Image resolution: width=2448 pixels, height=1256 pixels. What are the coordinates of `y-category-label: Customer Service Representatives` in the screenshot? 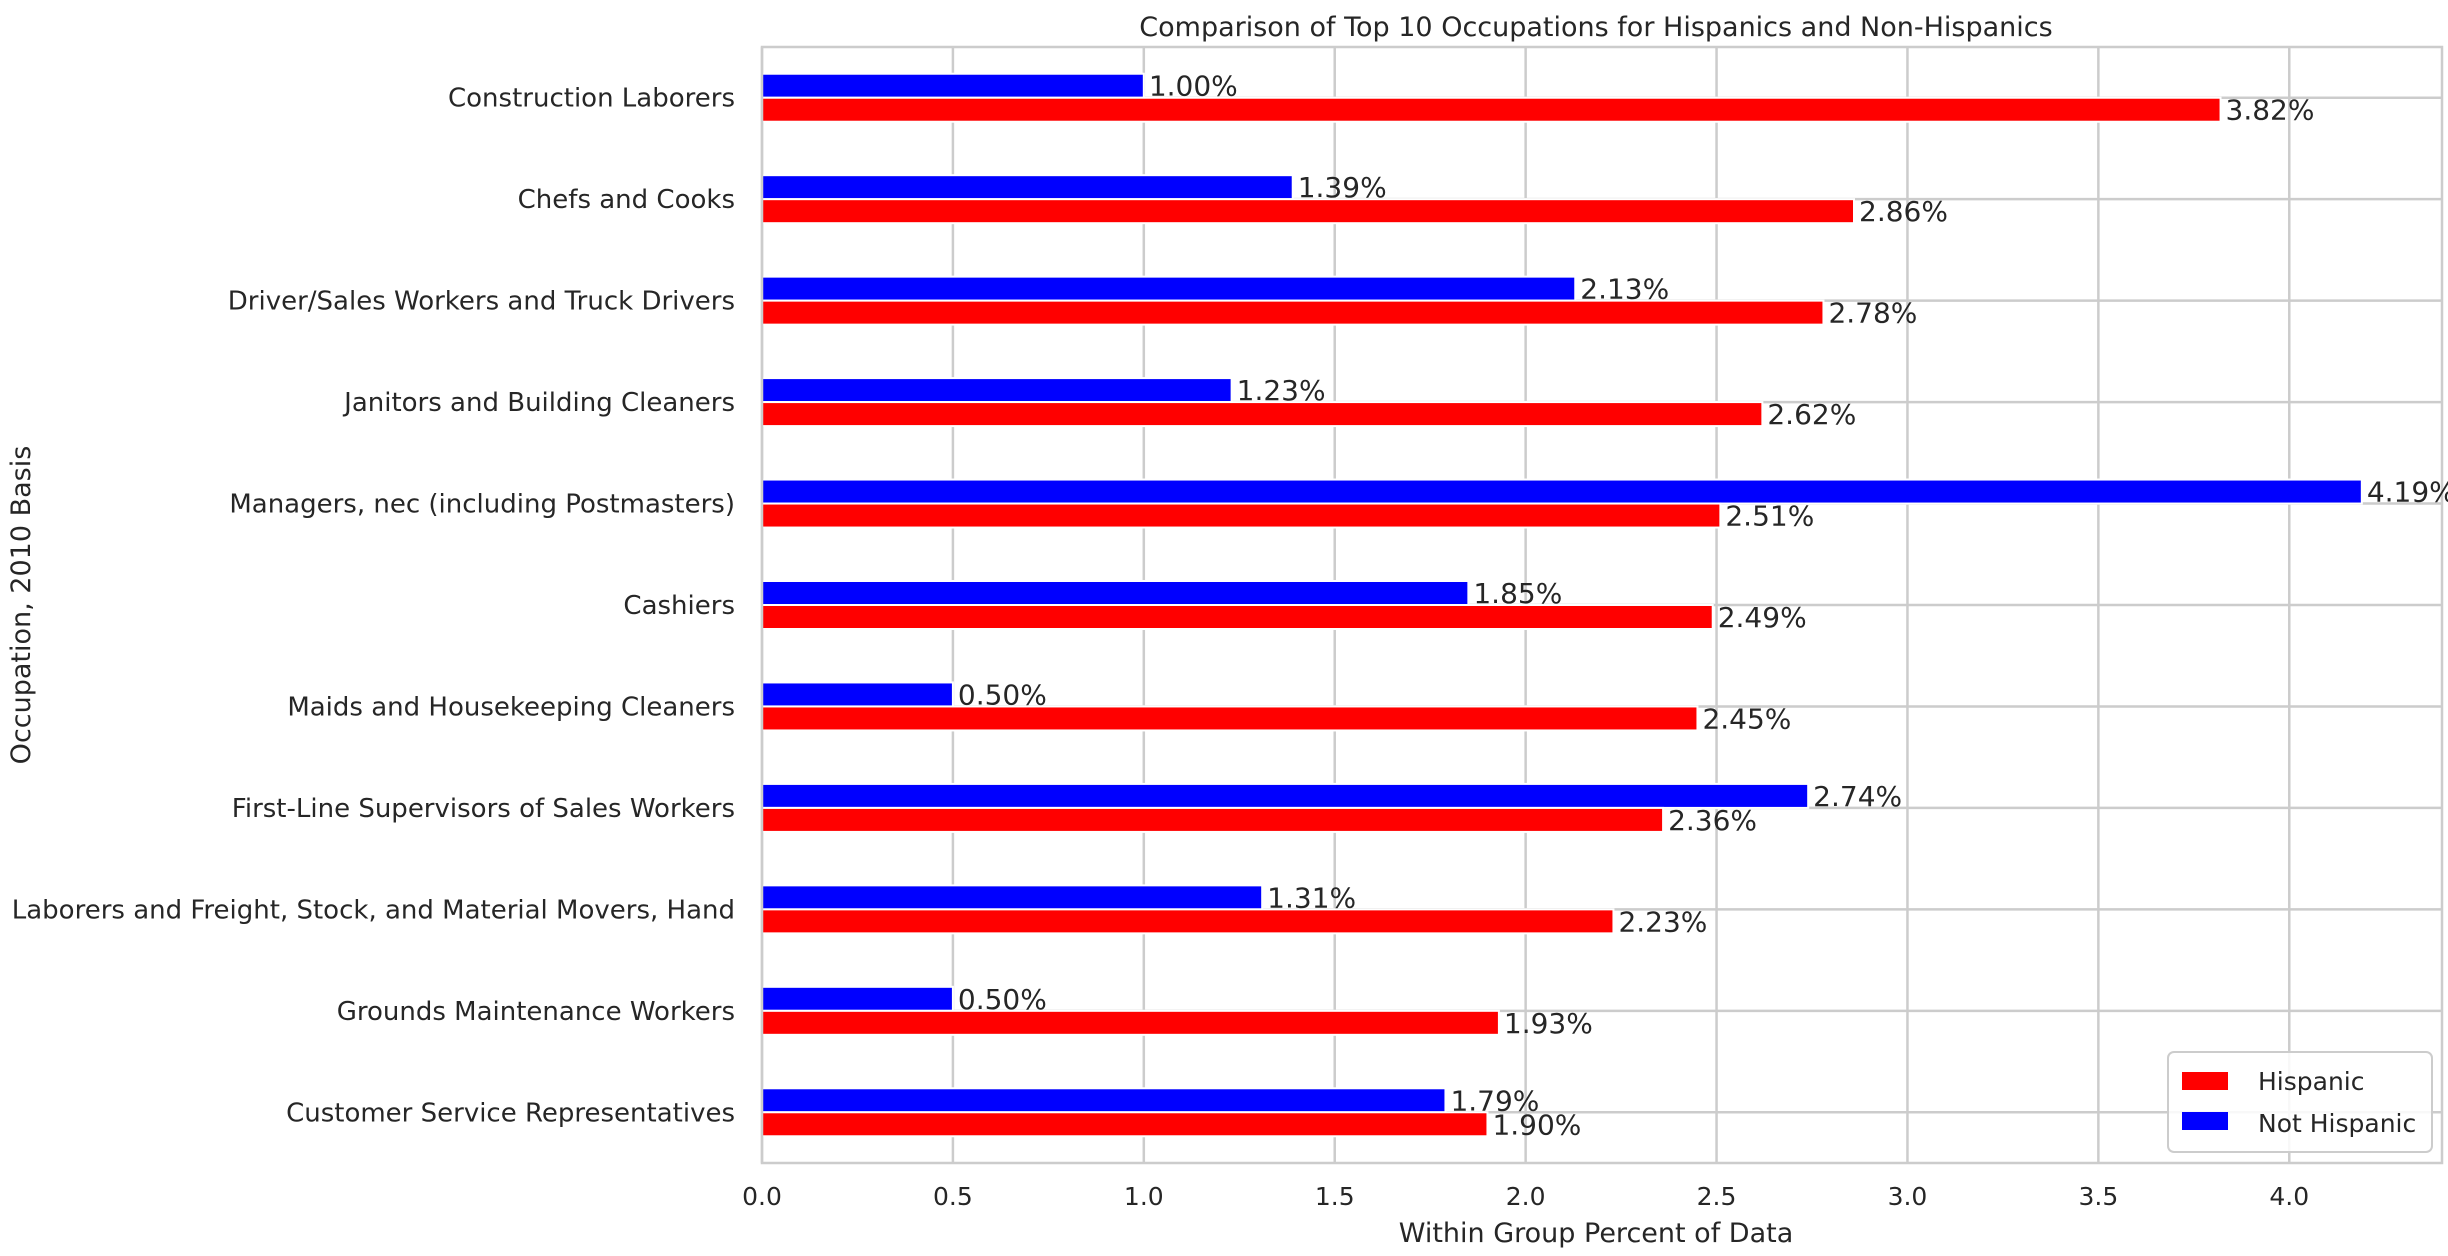 It's located at (510, 1113).